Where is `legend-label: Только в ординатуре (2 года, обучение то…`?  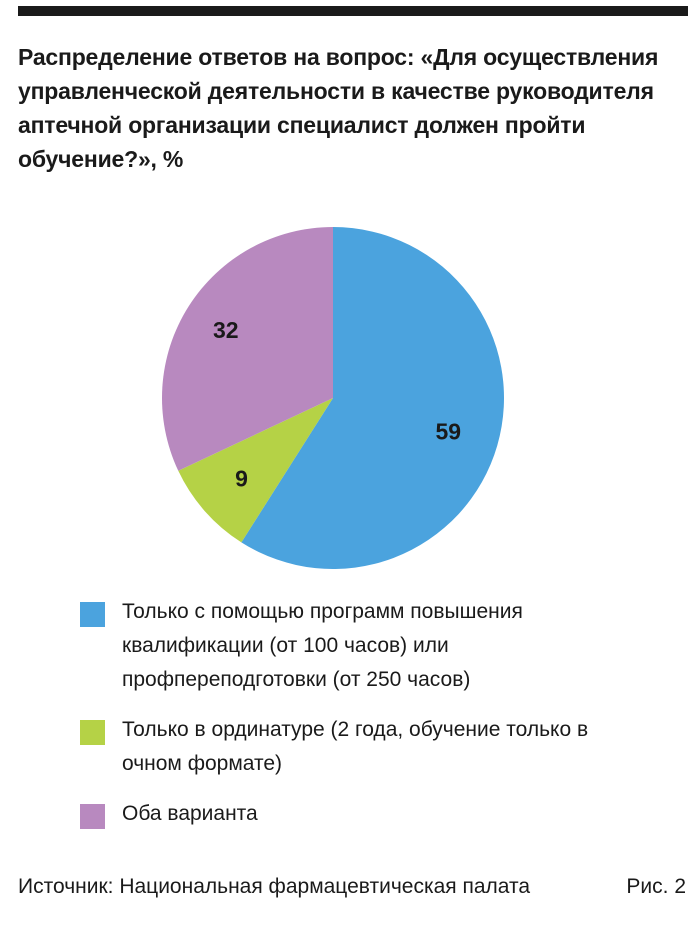
legend-label: Только в ординатуре (2 года, обучение то… is located at coordinates (384, 747).